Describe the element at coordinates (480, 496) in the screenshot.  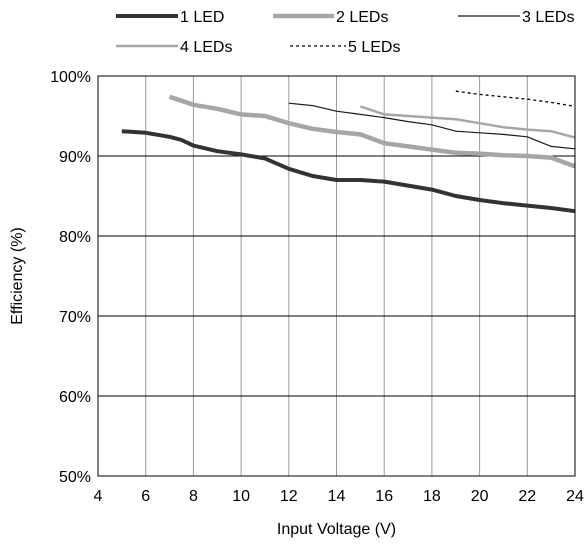
I see `x-tick-label: 20` at that location.